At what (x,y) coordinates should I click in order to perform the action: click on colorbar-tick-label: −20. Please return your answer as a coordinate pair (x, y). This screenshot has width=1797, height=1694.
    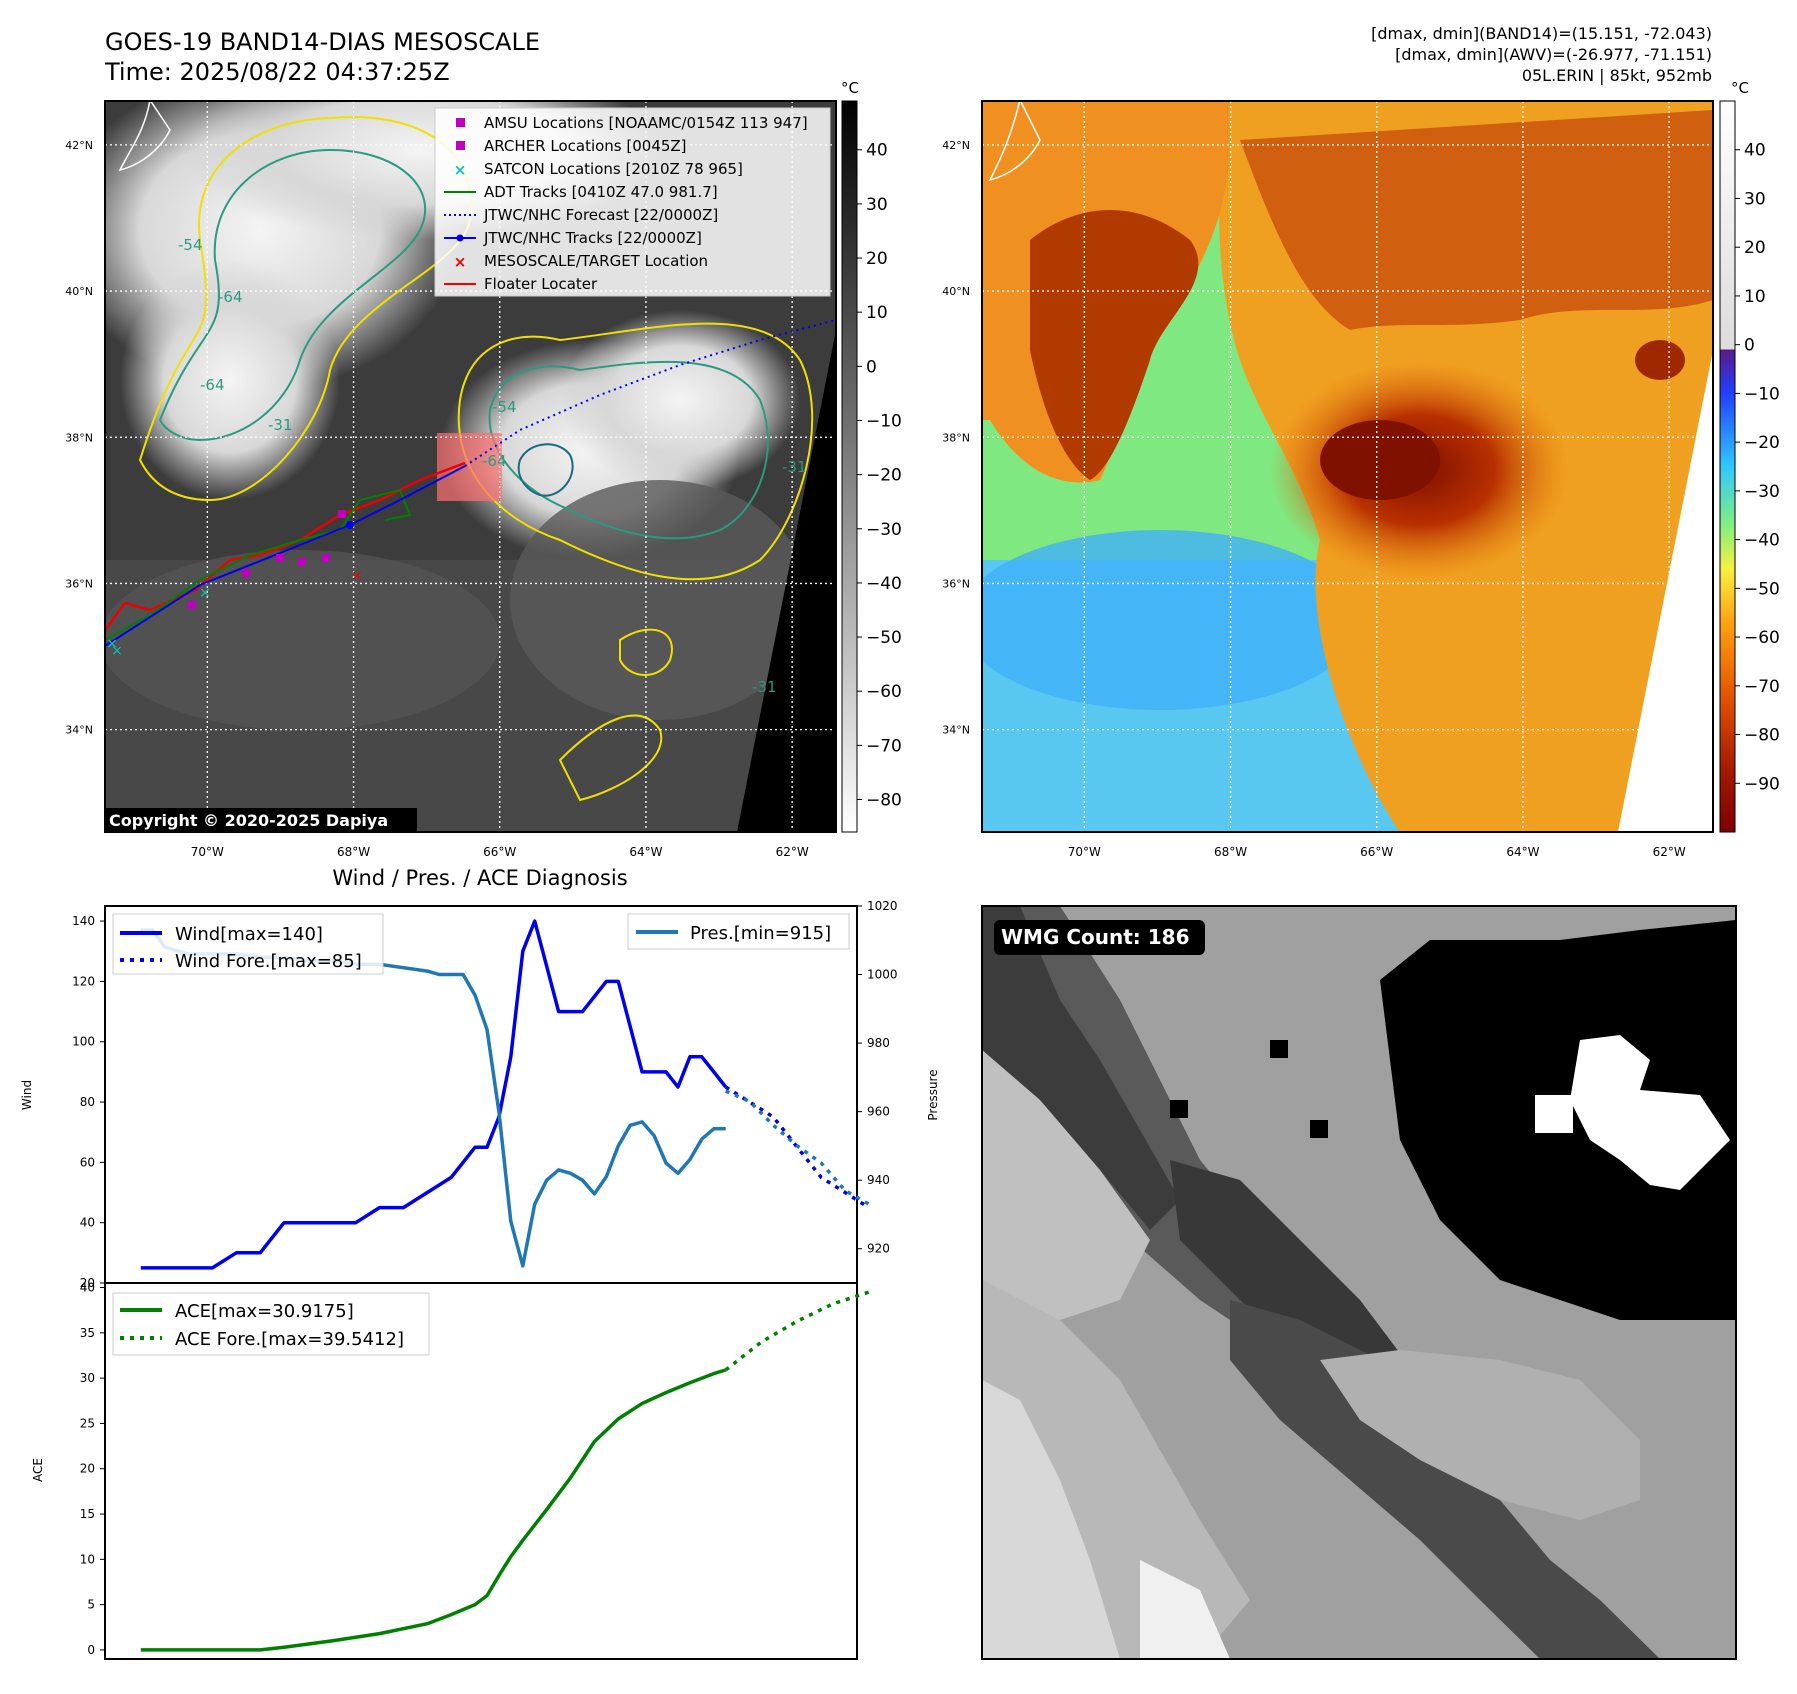
    Looking at the image, I should click on (1762, 443).